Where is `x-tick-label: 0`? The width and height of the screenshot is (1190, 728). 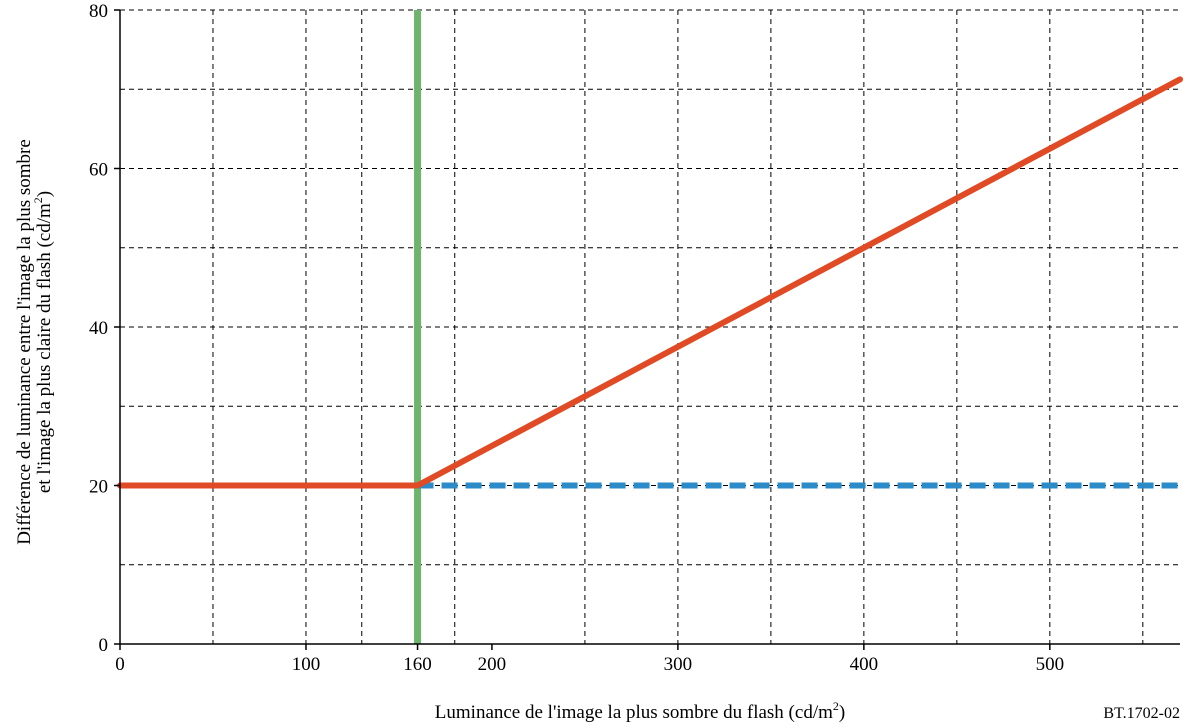
x-tick-label: 0 is located at coordinates (120, 664).